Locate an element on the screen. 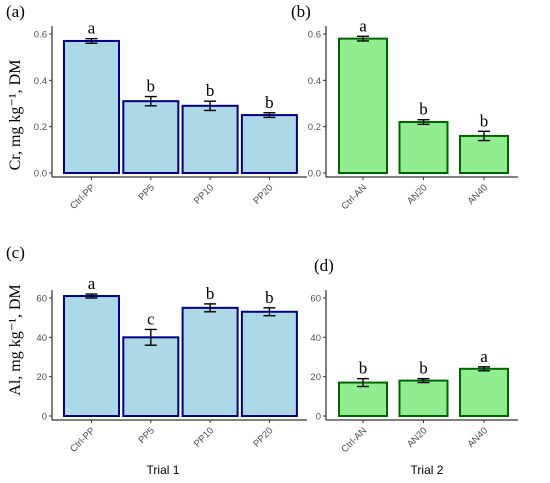 The image size is (550, 483). panel-label-a: (a) is located at coordinates (15, 11).